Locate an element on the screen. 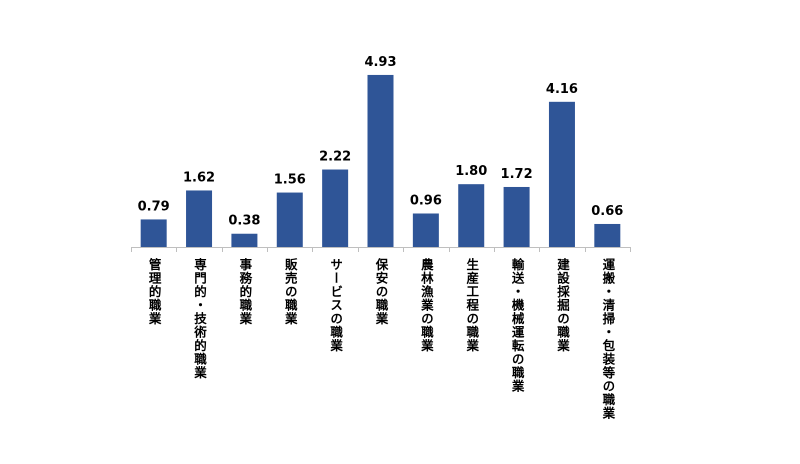 The height and width of the screenshot is (464, 800). category-label-text: 販売の職業 is located at coordinates (290, 292).